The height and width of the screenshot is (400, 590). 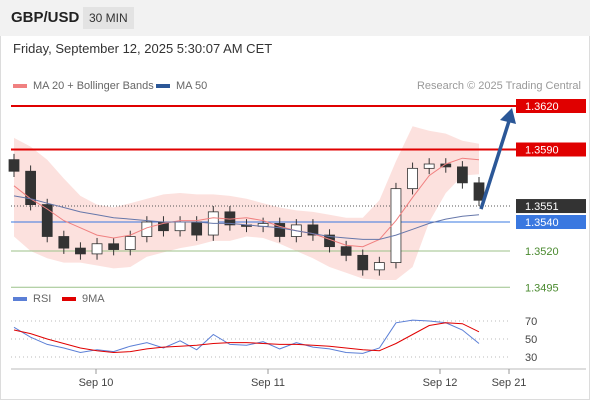 I want to click on x-tick-label: Sep 12, so click(x=440, y=383).